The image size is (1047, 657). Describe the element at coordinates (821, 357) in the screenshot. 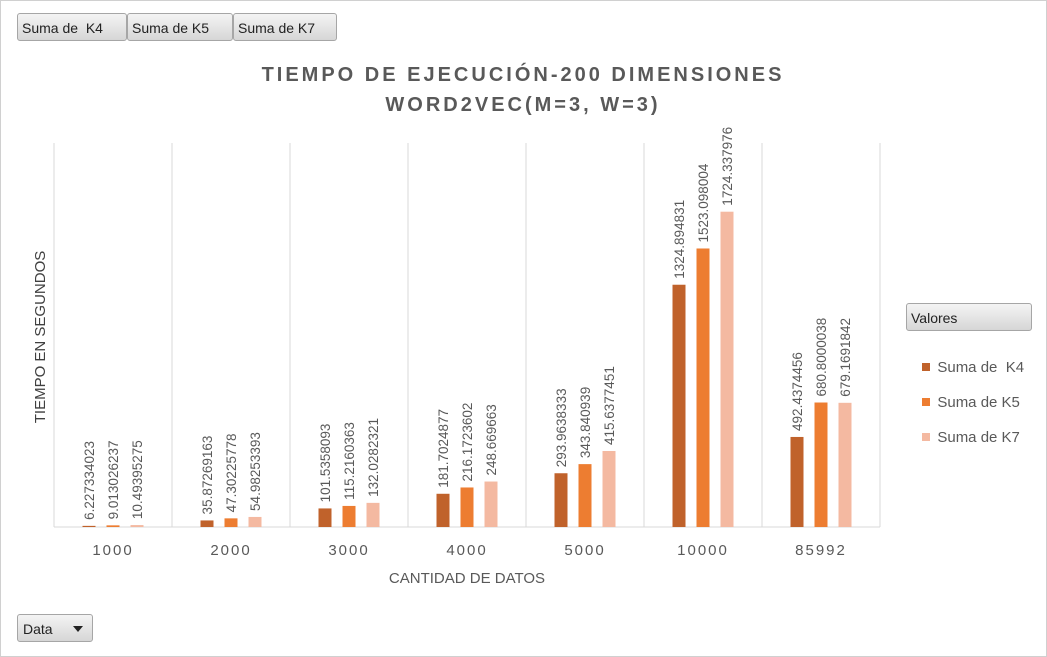

I see `data-label: 680.8000038` at that location.